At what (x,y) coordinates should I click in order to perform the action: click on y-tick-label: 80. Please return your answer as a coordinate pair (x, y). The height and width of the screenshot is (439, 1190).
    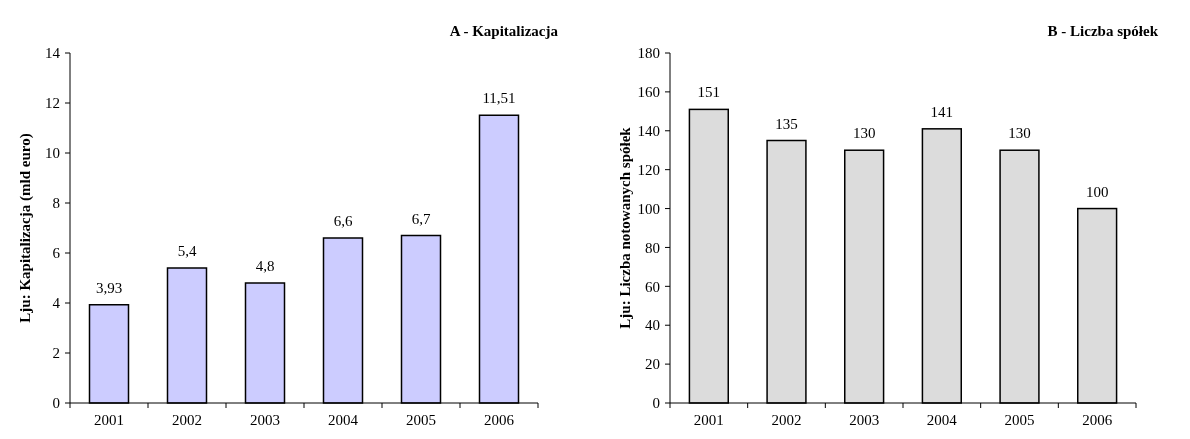
    Looking at the image, I should click on (652, 247).